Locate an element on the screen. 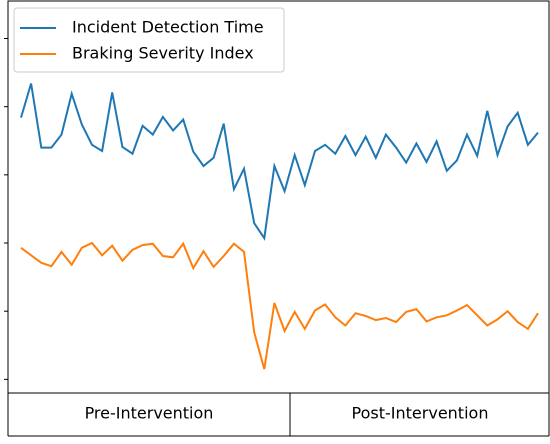 The image size is (550, 444). legend-box is located at coordinates (149, 40).